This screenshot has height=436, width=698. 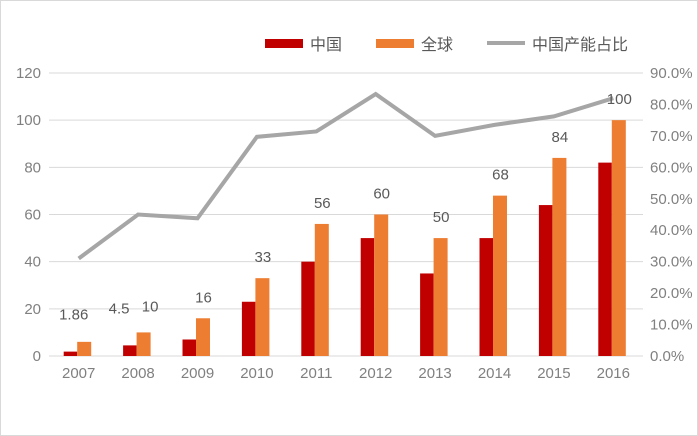 I want to click on chart-legend: 中国 全球 中国产能占比, so click(x=446, y=43).